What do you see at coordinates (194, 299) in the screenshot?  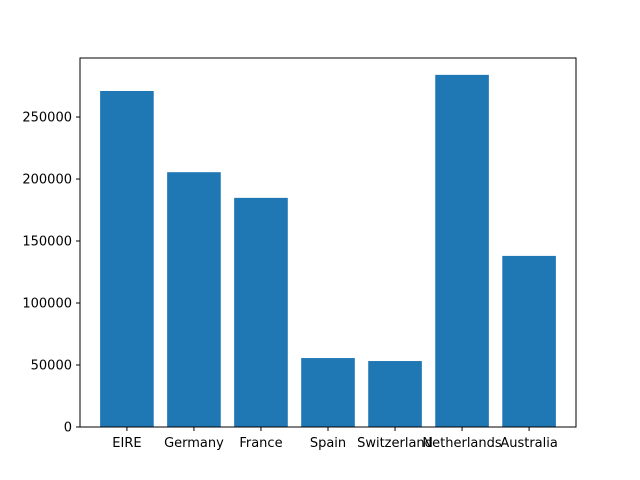 I see `bar-germany` at bounding box center [194, 299].